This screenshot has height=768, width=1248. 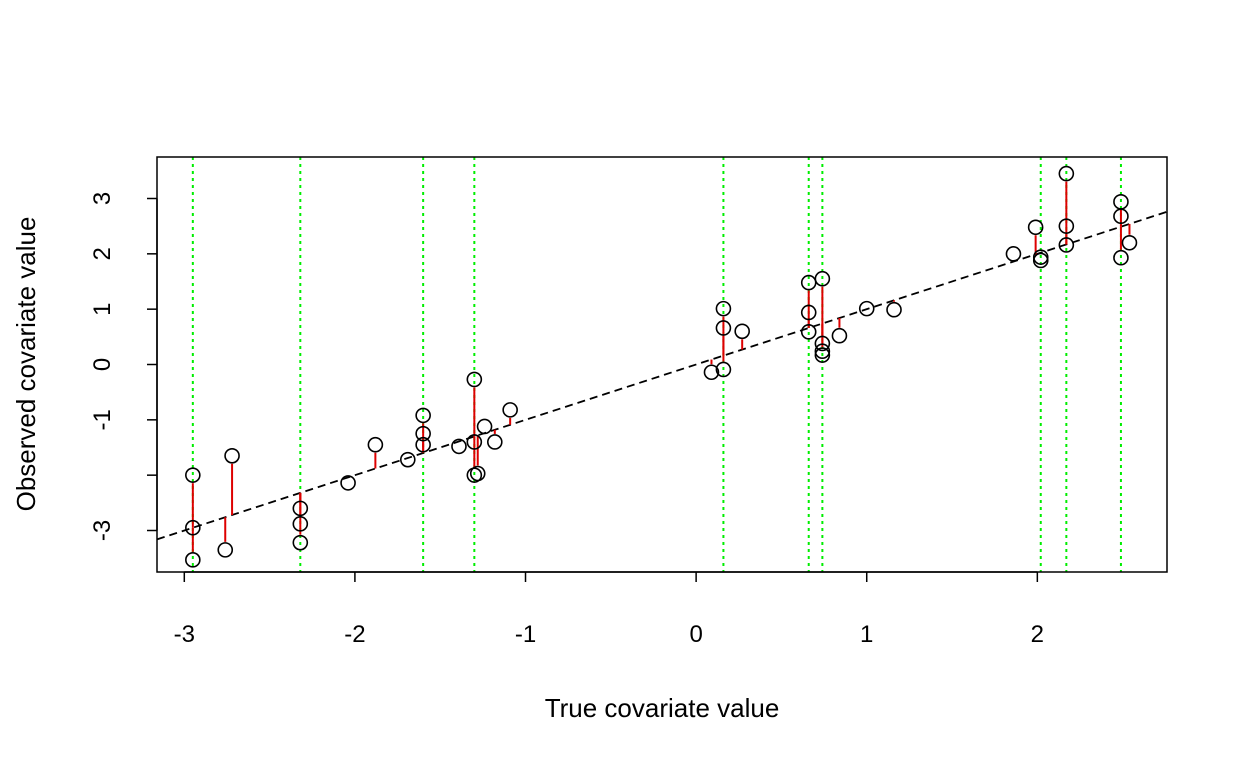 What do you see at coordinates (102, 308) in the screenshot?
I see `y-tick-label-3: 1` at bounding box center [102, 308].